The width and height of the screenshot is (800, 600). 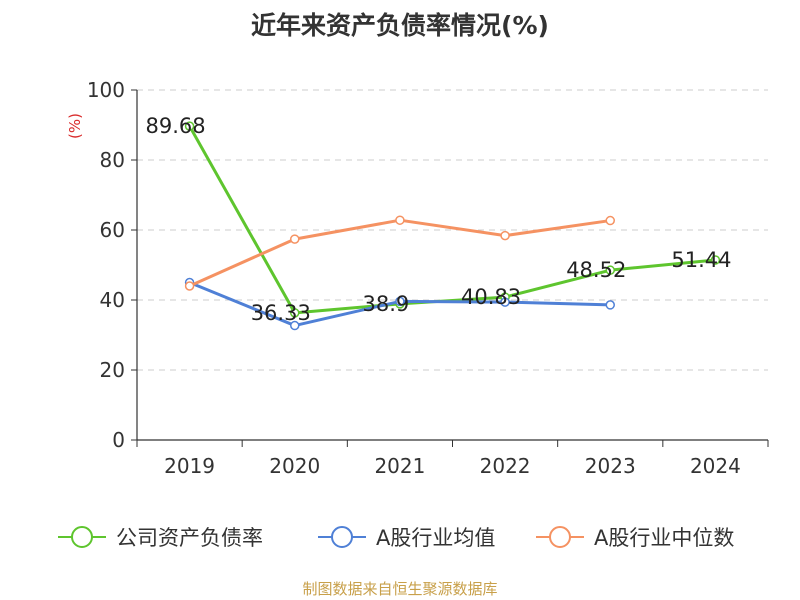 I want to click on y-tick-label: 60, so click(x=112, y=230).